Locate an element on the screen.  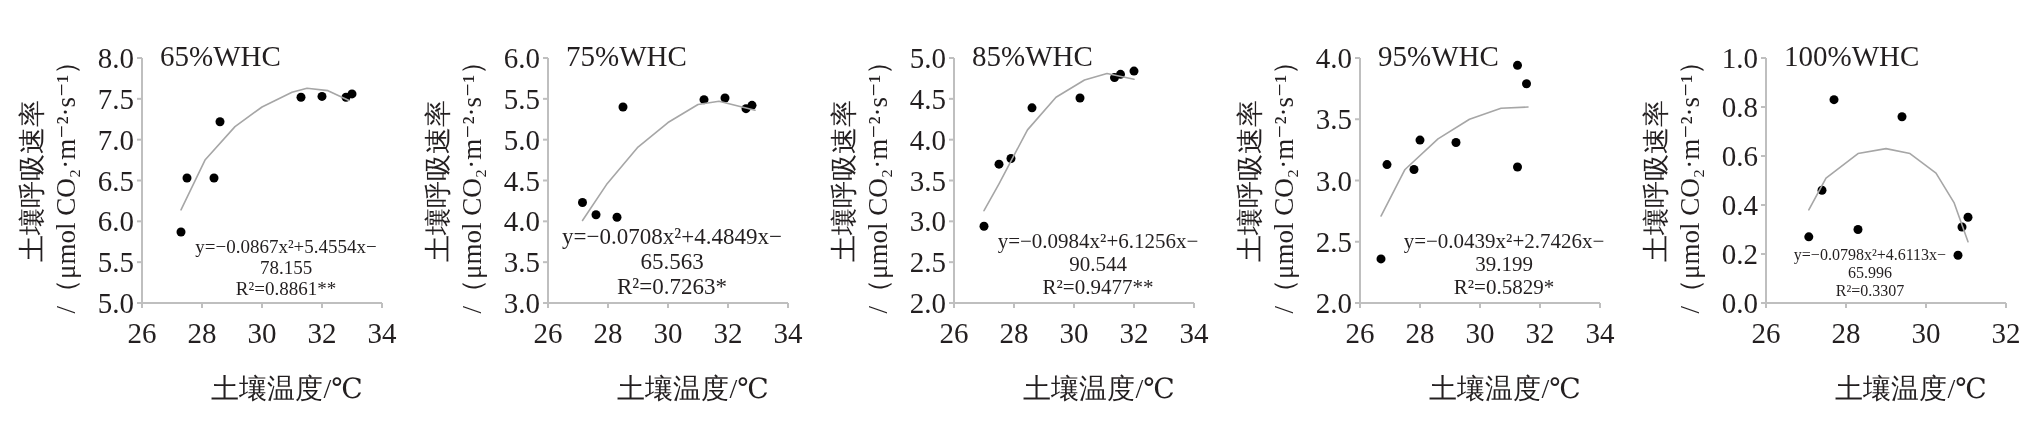
annotation: y=−0.0439x²+2.7426x− is located at coordinates (1504, 241).